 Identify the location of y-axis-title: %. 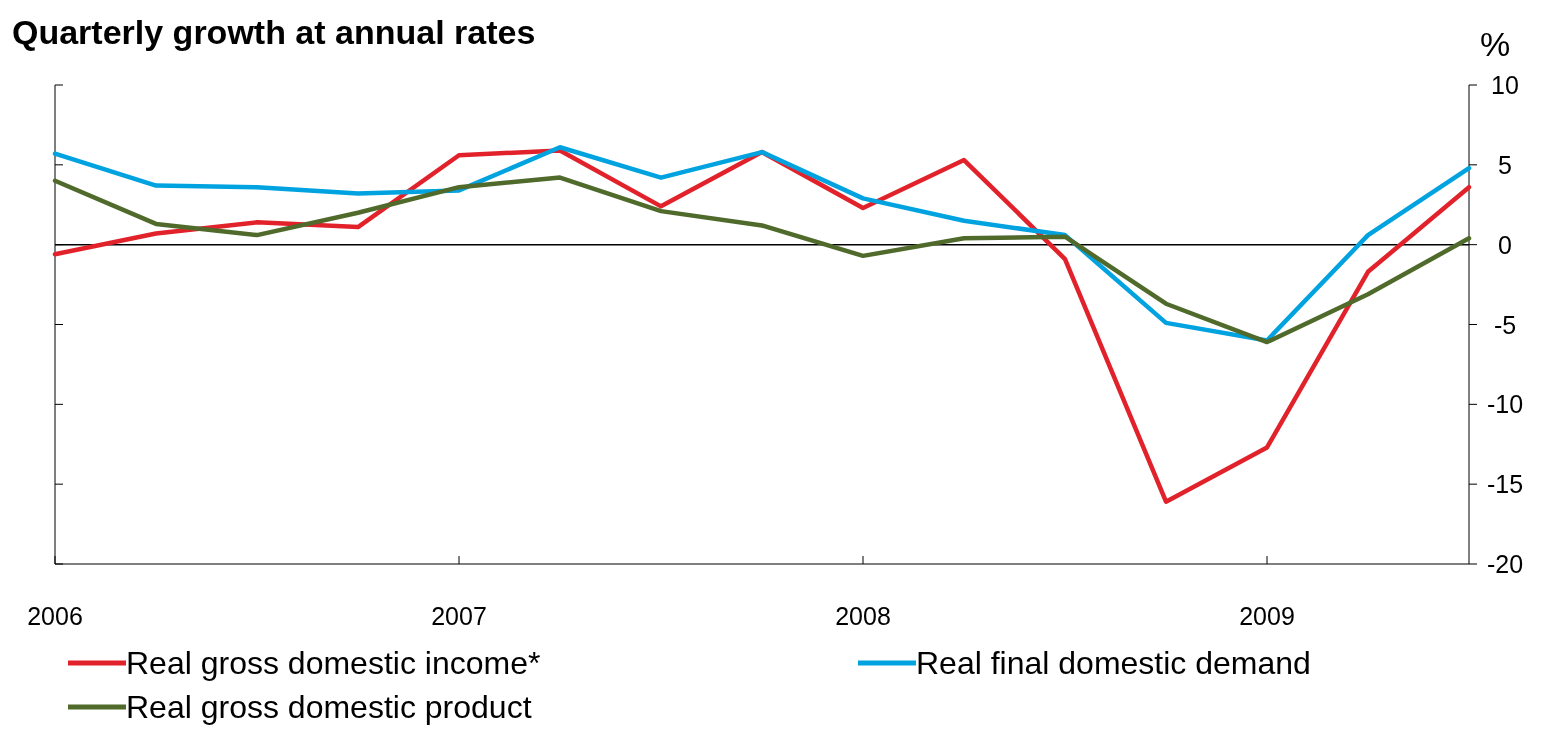
(1495, 44).